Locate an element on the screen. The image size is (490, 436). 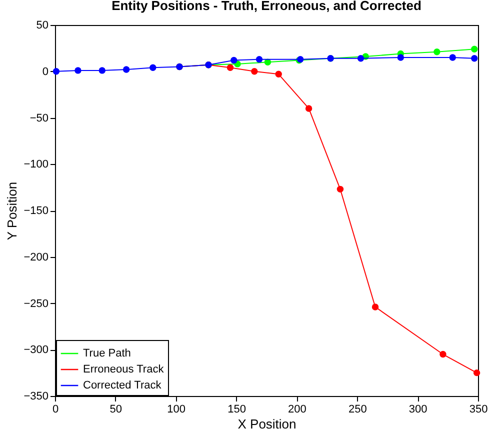
y-tick-label: −250 is located at coordinates (36, 304).